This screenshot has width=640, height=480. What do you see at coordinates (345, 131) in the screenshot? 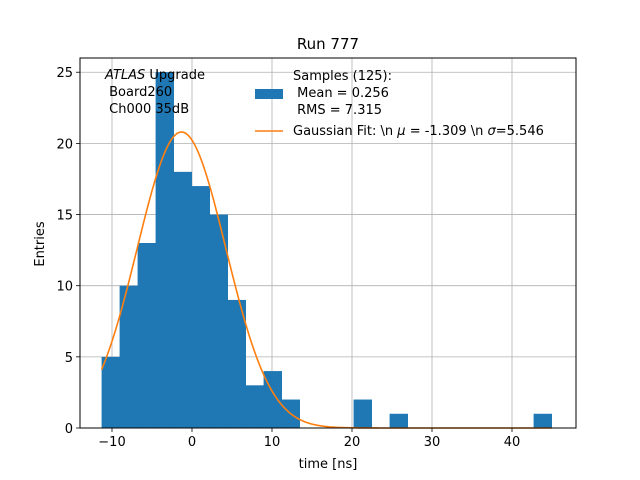
I see `legend-fit-prefix: Gaussian Fit: \n` at bounding box center [345, 131].